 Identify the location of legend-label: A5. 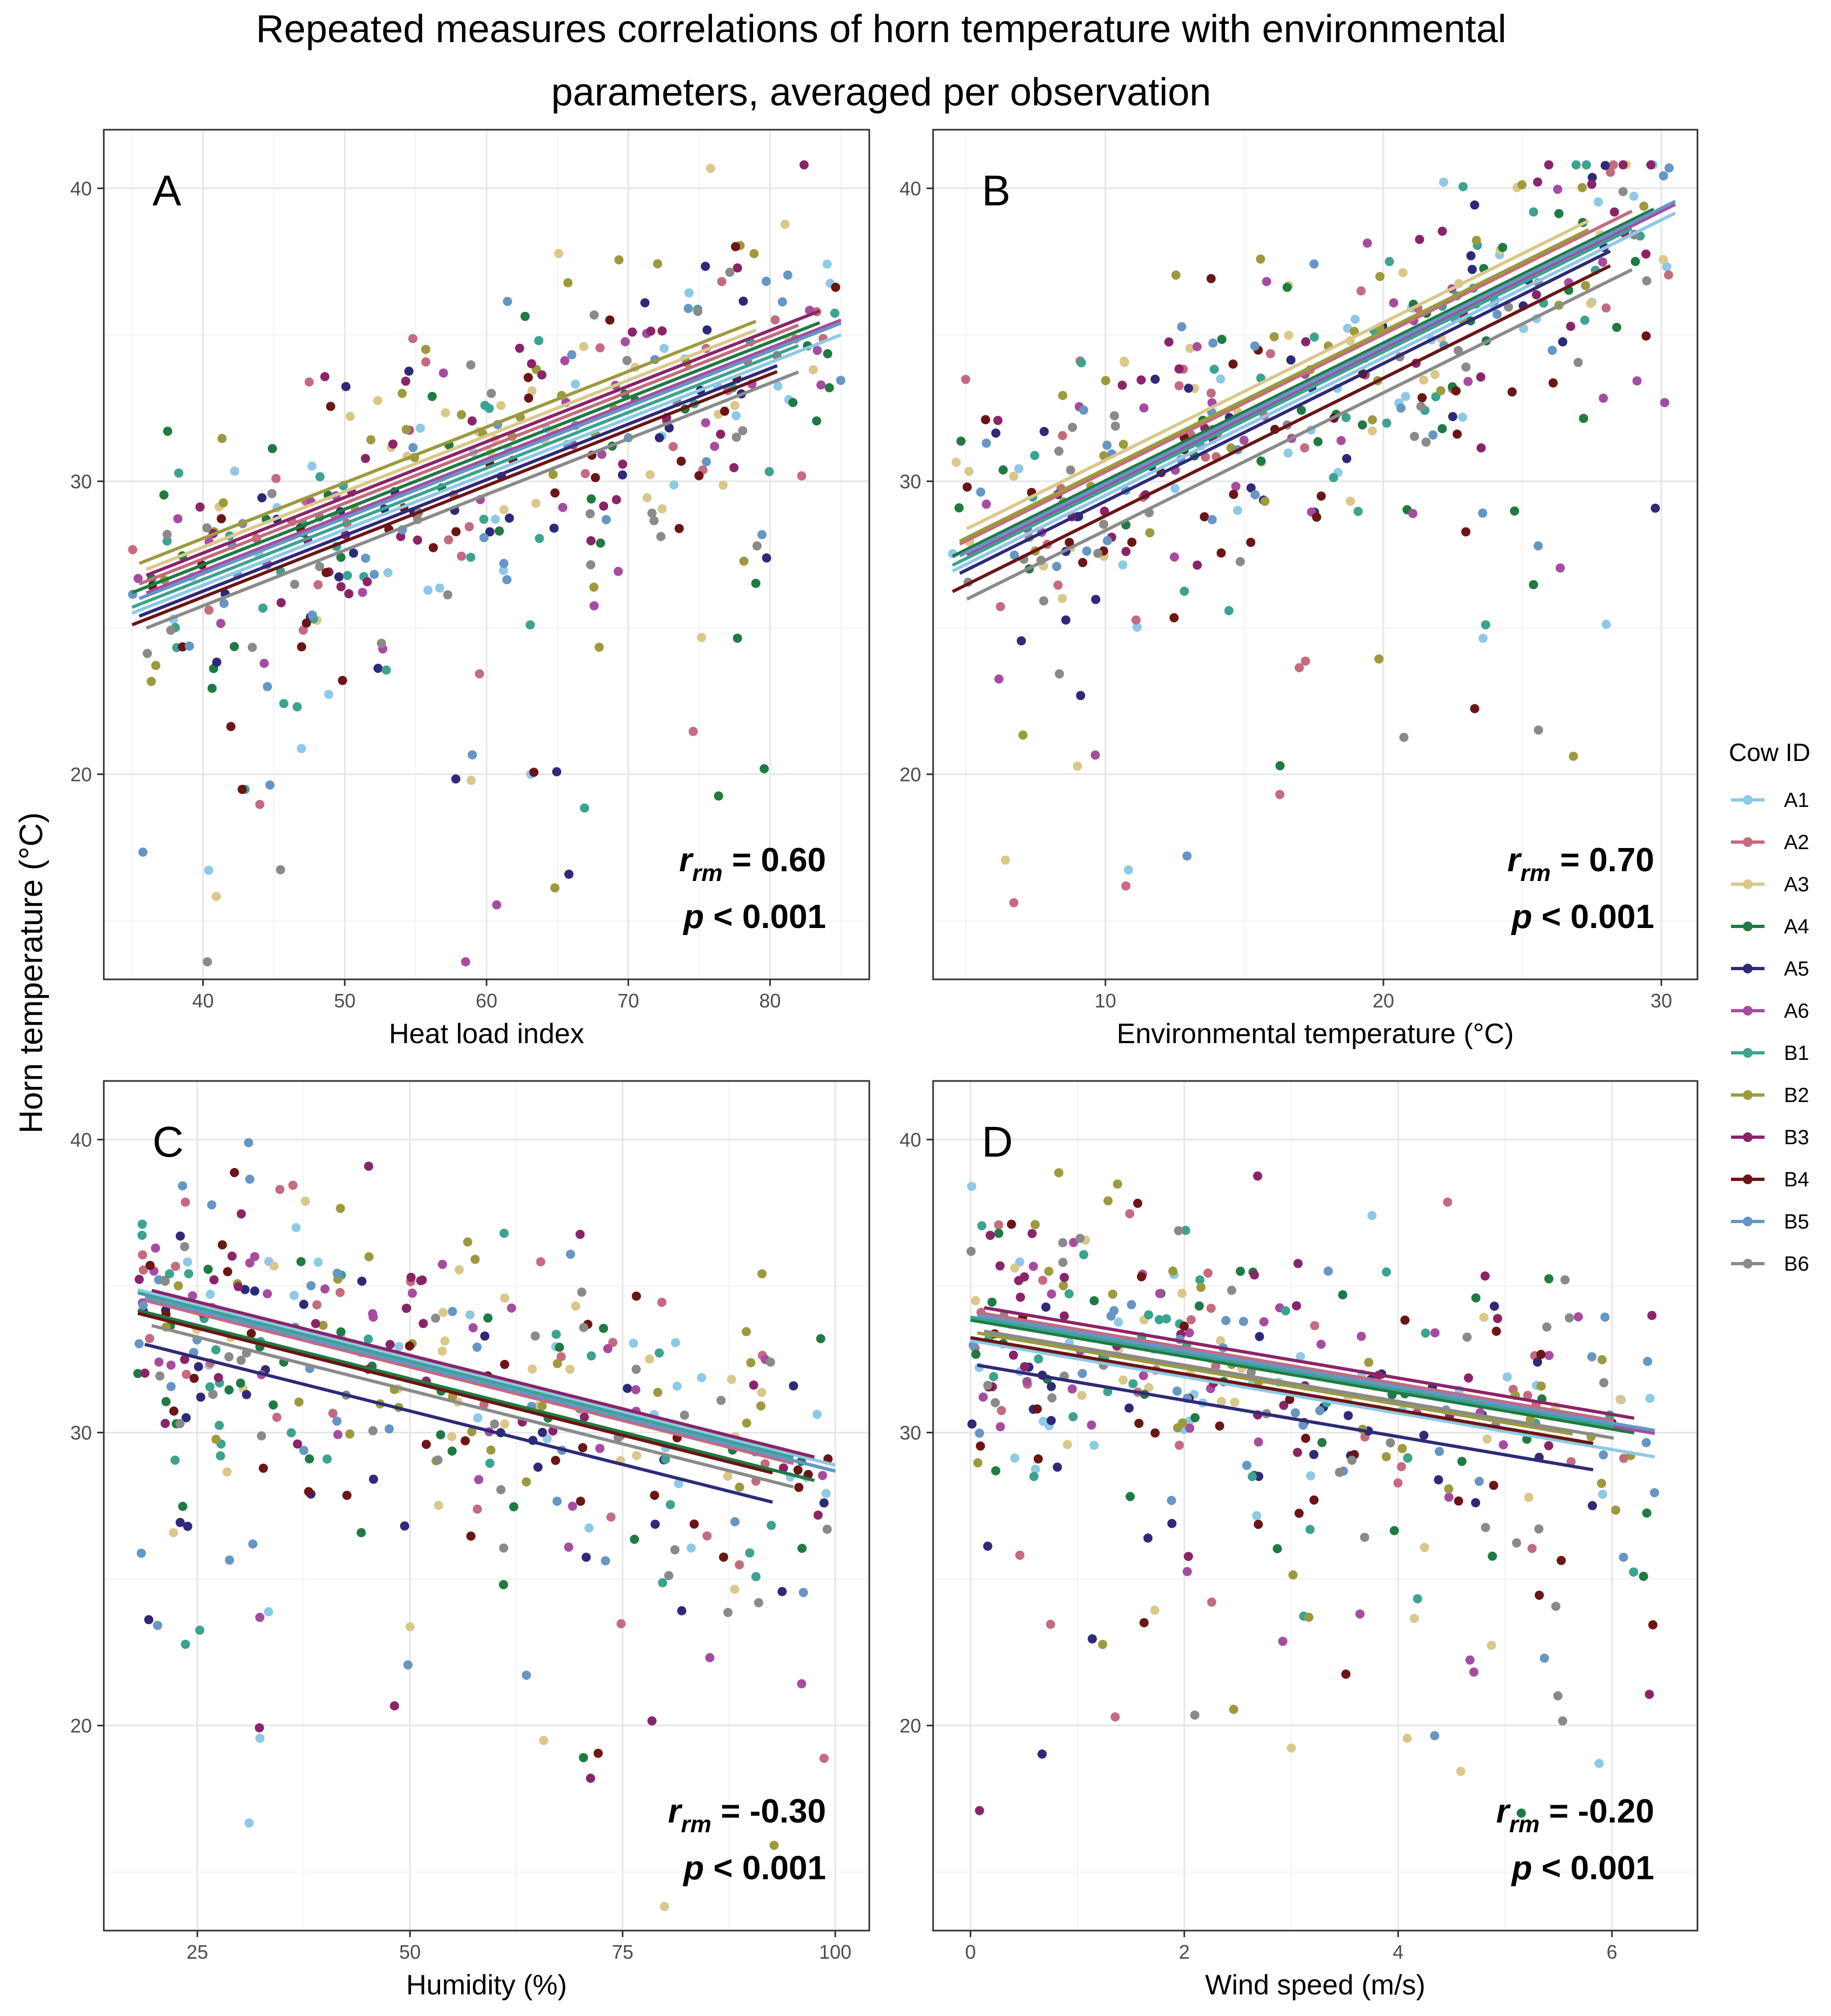
(1797, 969).